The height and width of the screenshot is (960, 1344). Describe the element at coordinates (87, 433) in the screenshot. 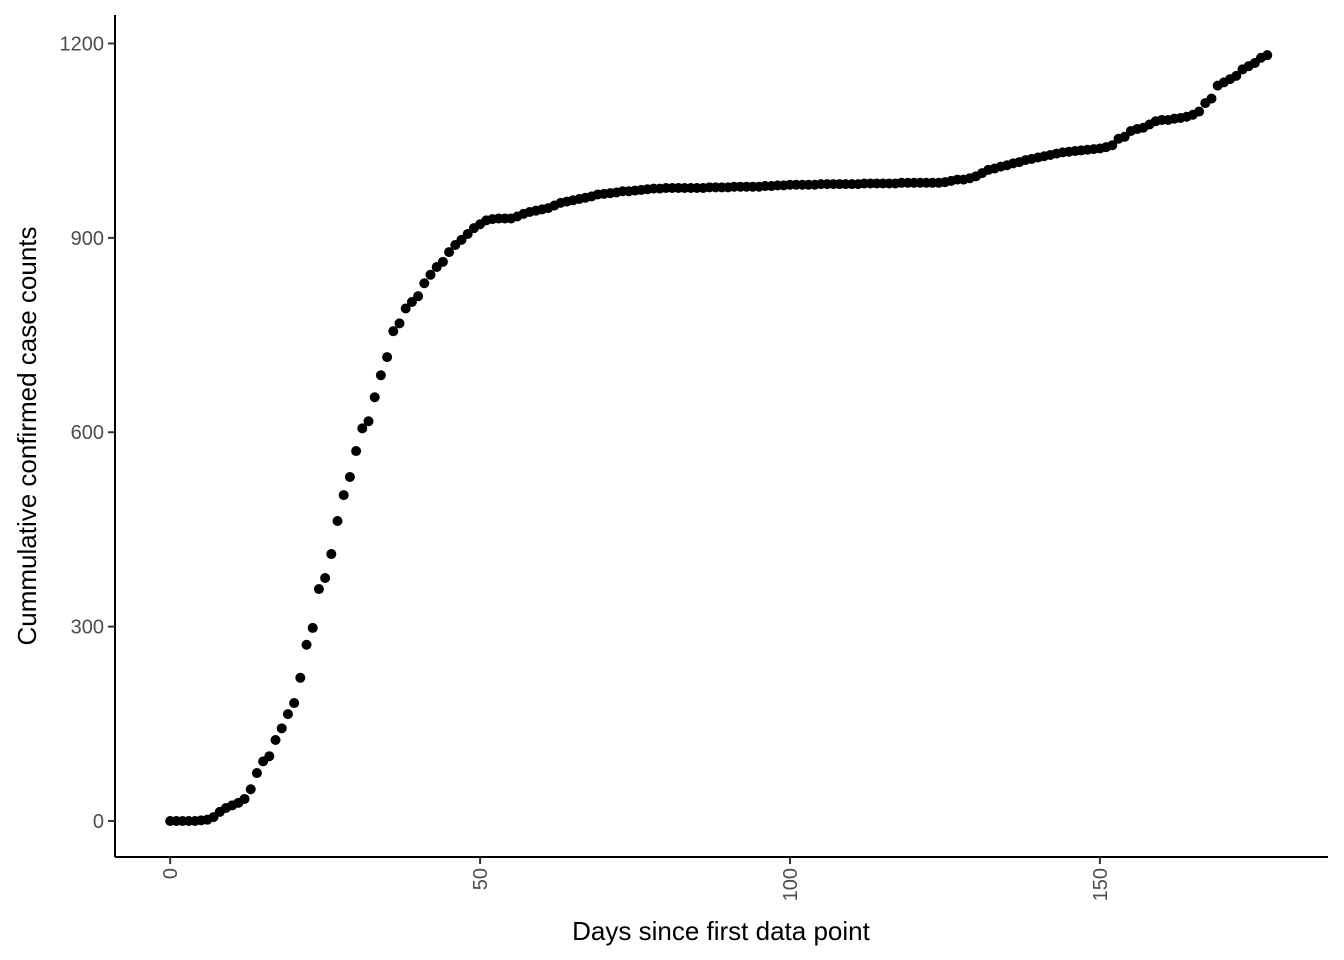

I see `y-tick-label: 600` at that location.